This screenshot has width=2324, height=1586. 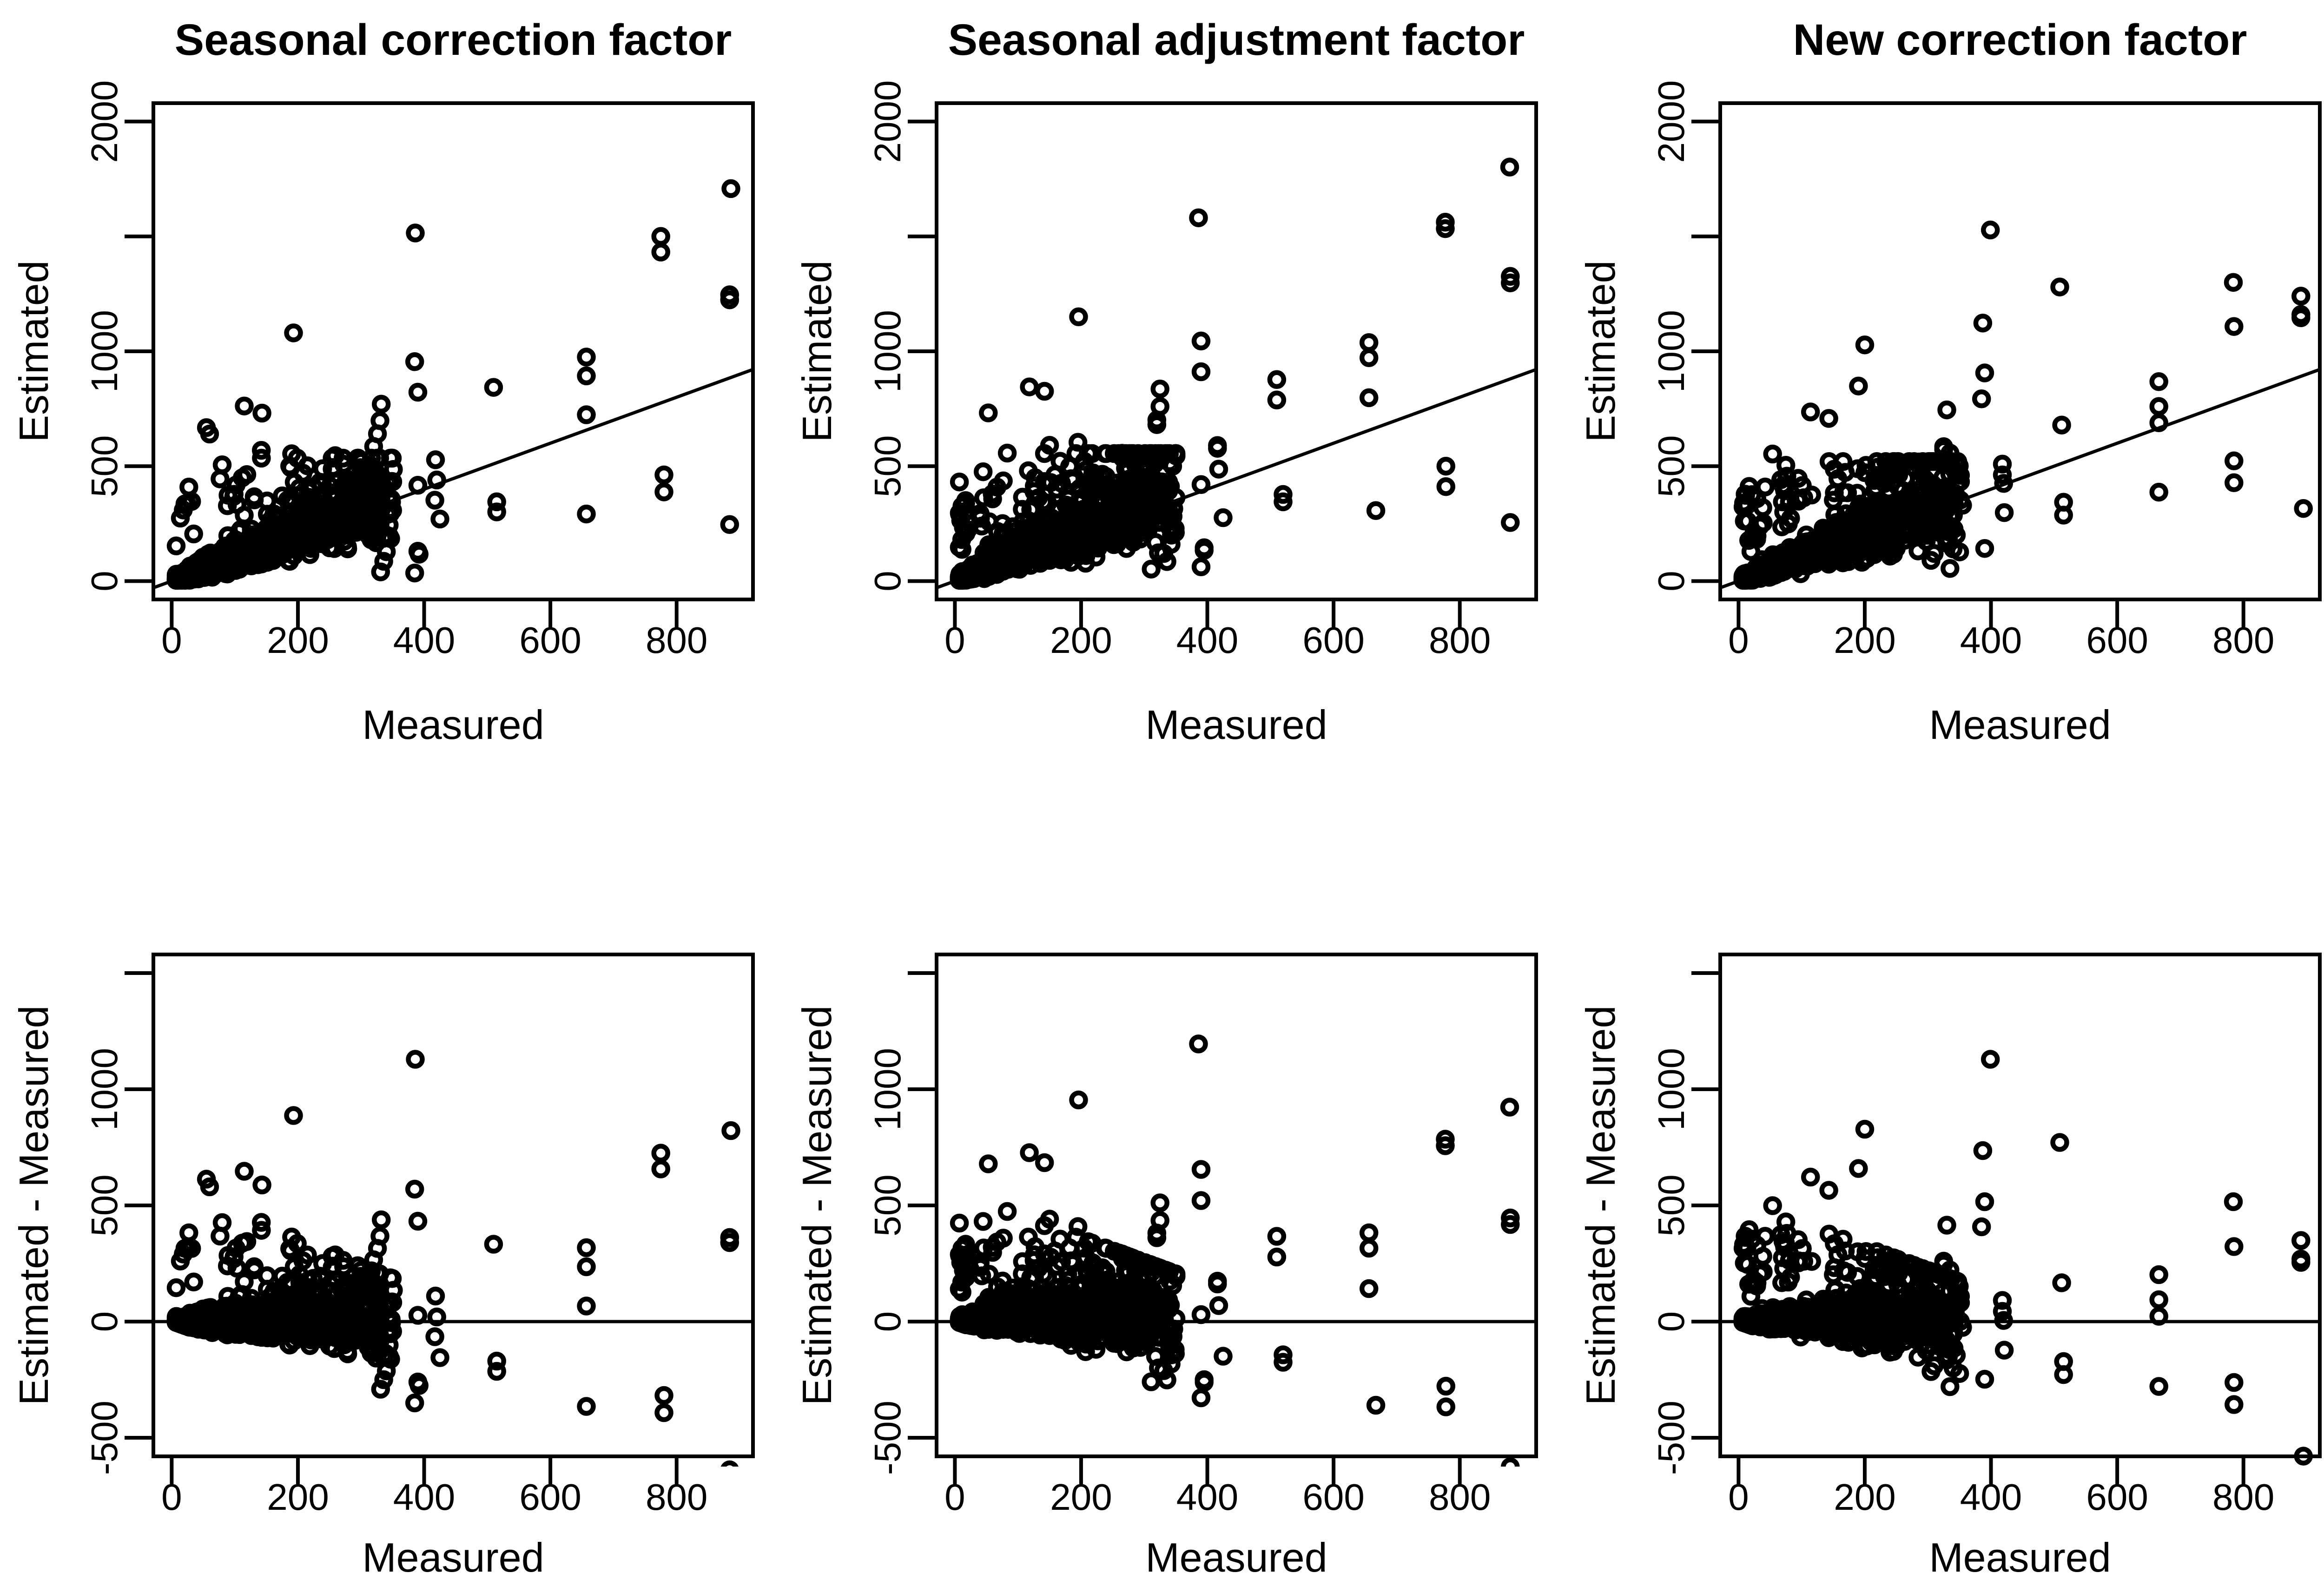 I want to click on plot-box, so click(x=453, y=1206).